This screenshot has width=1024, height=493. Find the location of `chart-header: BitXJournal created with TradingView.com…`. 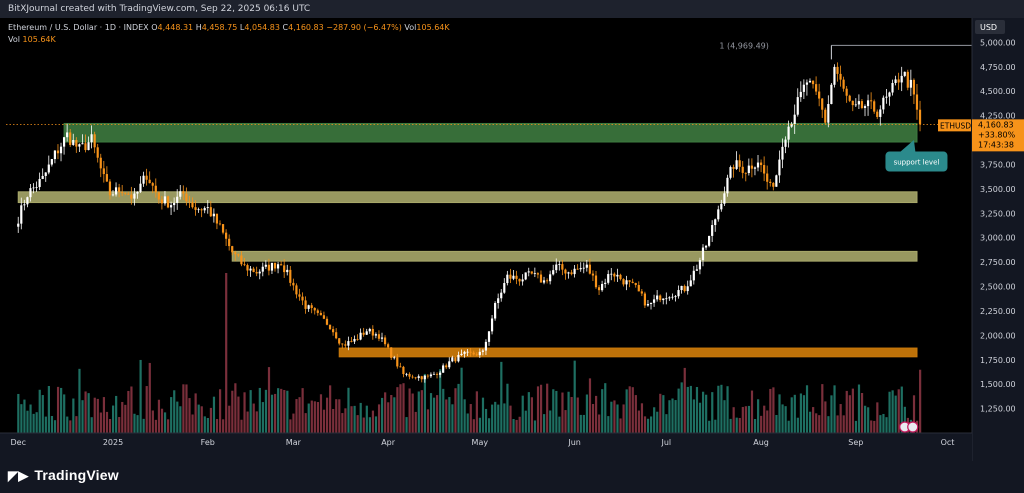

chart-header: BitXJournal created with TradingView.com… is located at coordinates (512, 9).